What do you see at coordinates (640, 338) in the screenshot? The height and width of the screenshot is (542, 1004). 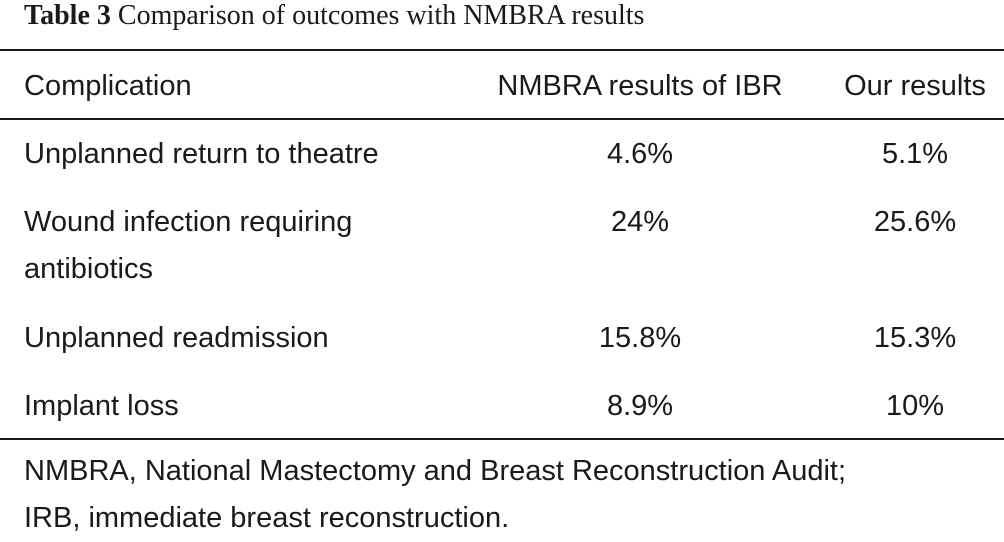 I see `row-2-nmbra: 15.8%` at bounding box center [640, 338].